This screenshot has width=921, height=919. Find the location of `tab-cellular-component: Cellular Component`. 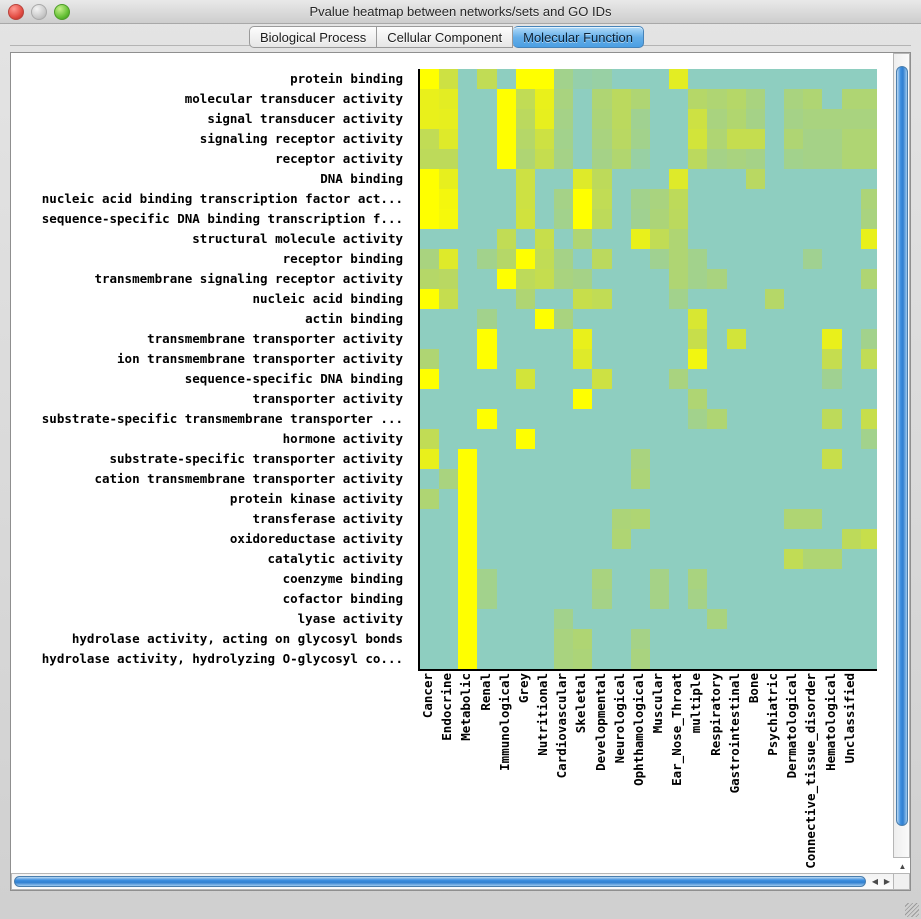

tab-cellular-component: Cellular Component is located at coordinates (445, 37).